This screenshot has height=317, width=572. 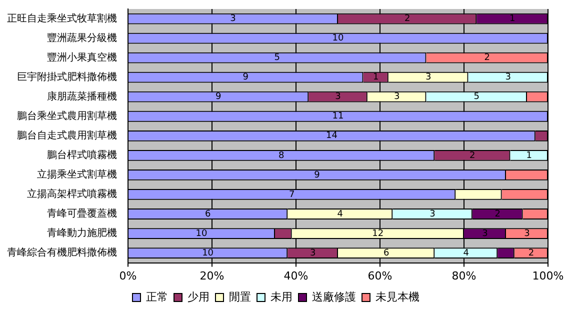 I want to click on y-tick-label: 豐洲蔬果分級機, so click(x=82, y=38).